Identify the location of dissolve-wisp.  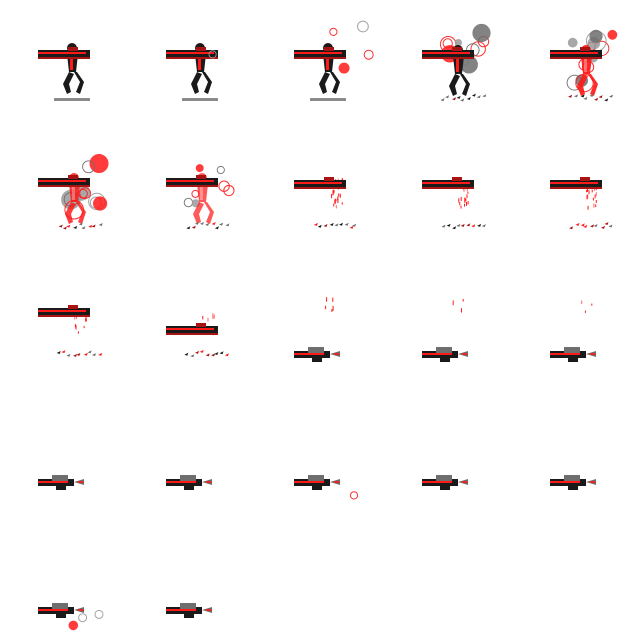
(458, 306).